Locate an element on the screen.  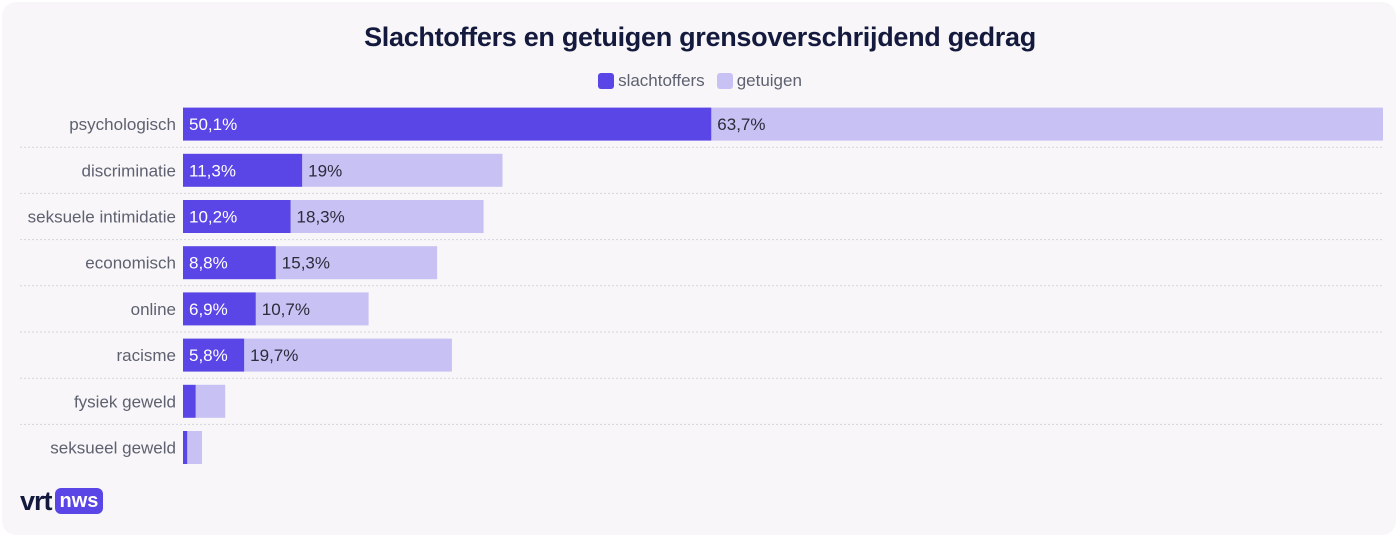
bar-getuigen-online is located at coordinates (312, 309).